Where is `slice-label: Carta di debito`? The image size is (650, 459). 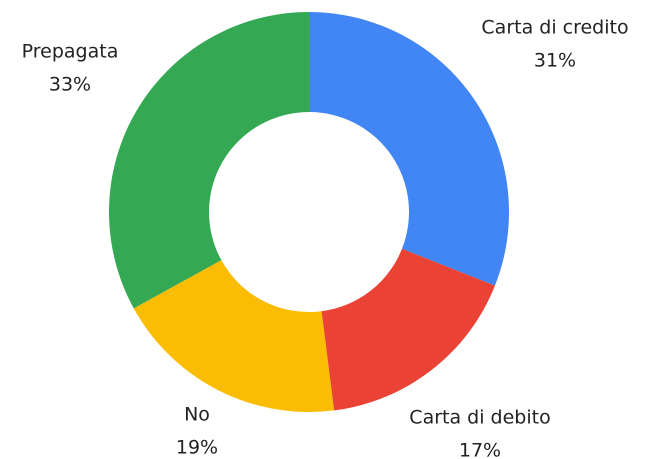
slice-label: Carta di debito is located at coordinates (479, 418).